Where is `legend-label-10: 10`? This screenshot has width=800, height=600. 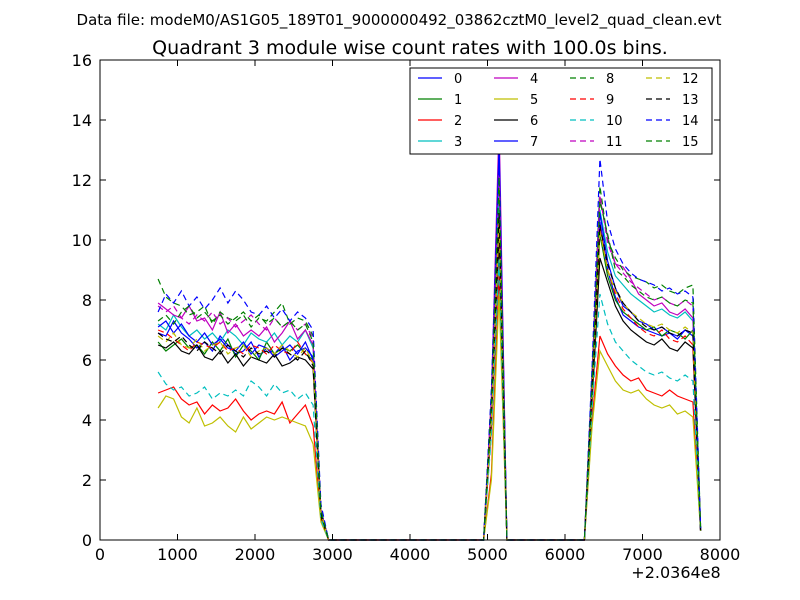
legend-label-10: 10 is located at coordinates (614, 121).